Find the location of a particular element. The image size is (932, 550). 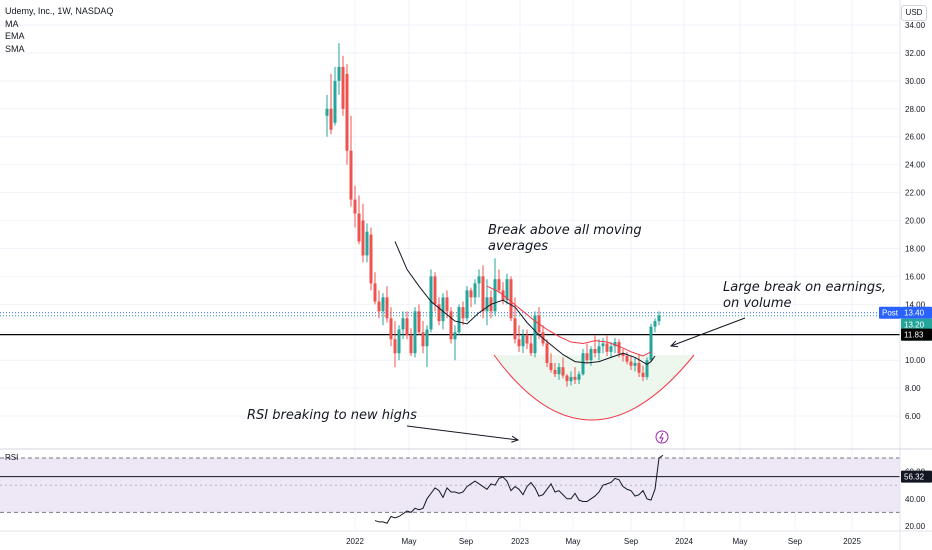

moving-averages is located at coordinates (525, 303).